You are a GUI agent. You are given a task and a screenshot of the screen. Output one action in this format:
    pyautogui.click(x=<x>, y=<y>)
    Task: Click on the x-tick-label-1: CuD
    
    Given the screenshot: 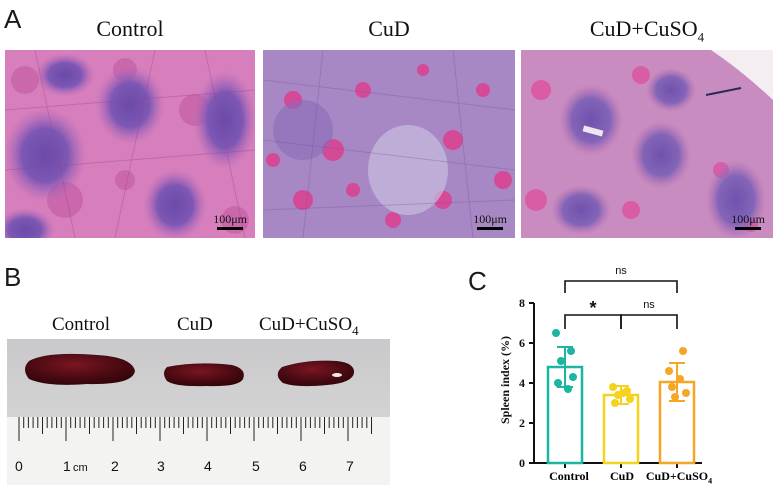 What is the action you would take?
    pyautogui.click(x=621, y=476)
    